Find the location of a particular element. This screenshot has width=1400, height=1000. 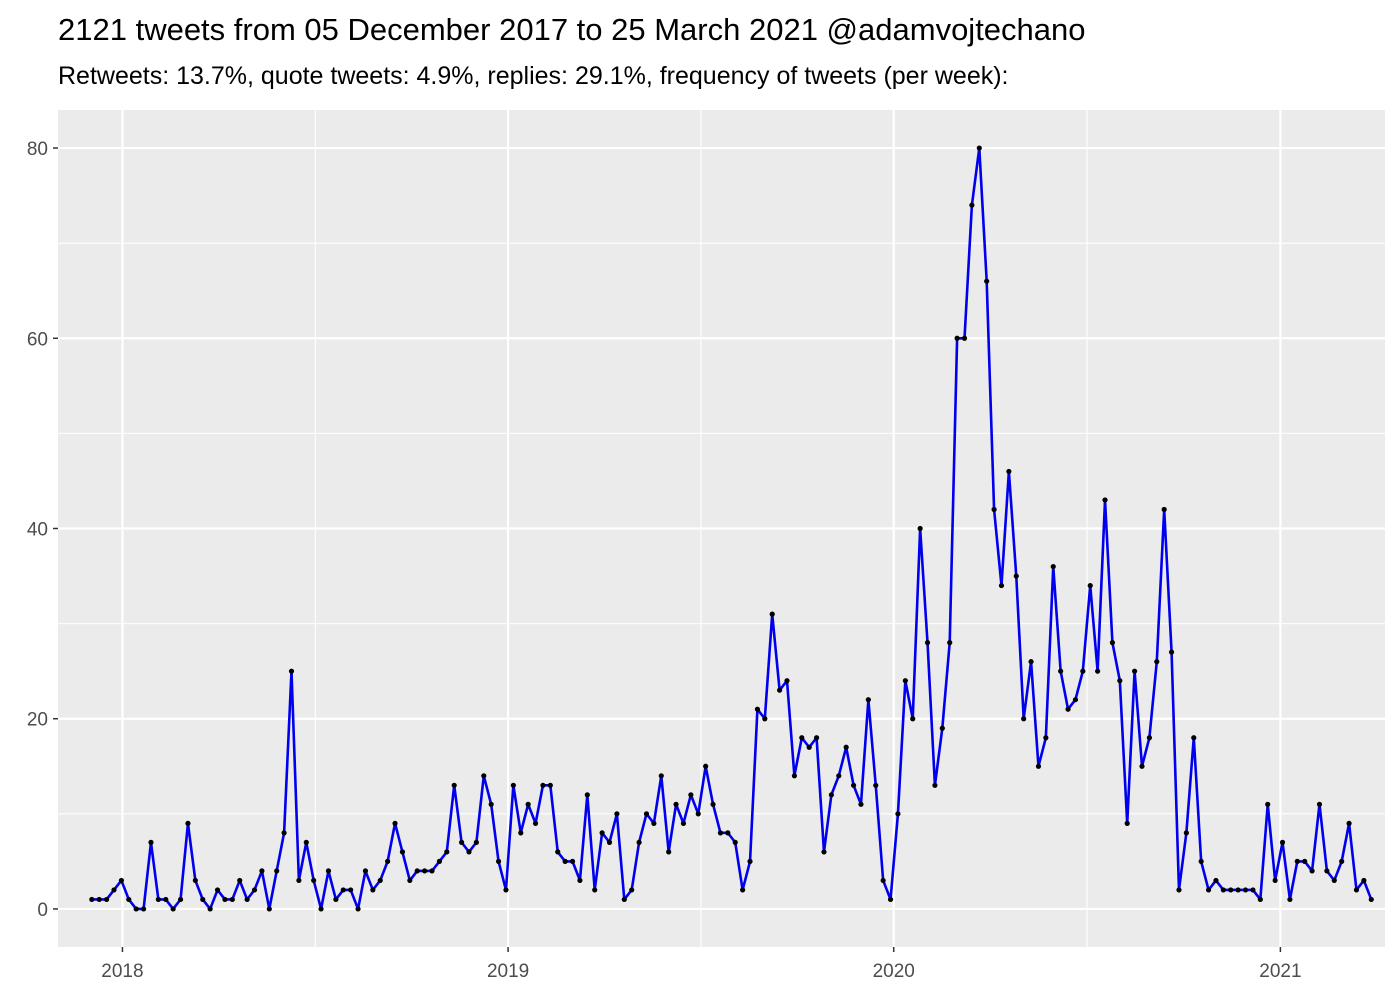

x-tick-label: 2020 is located at coordinates (894, 971).